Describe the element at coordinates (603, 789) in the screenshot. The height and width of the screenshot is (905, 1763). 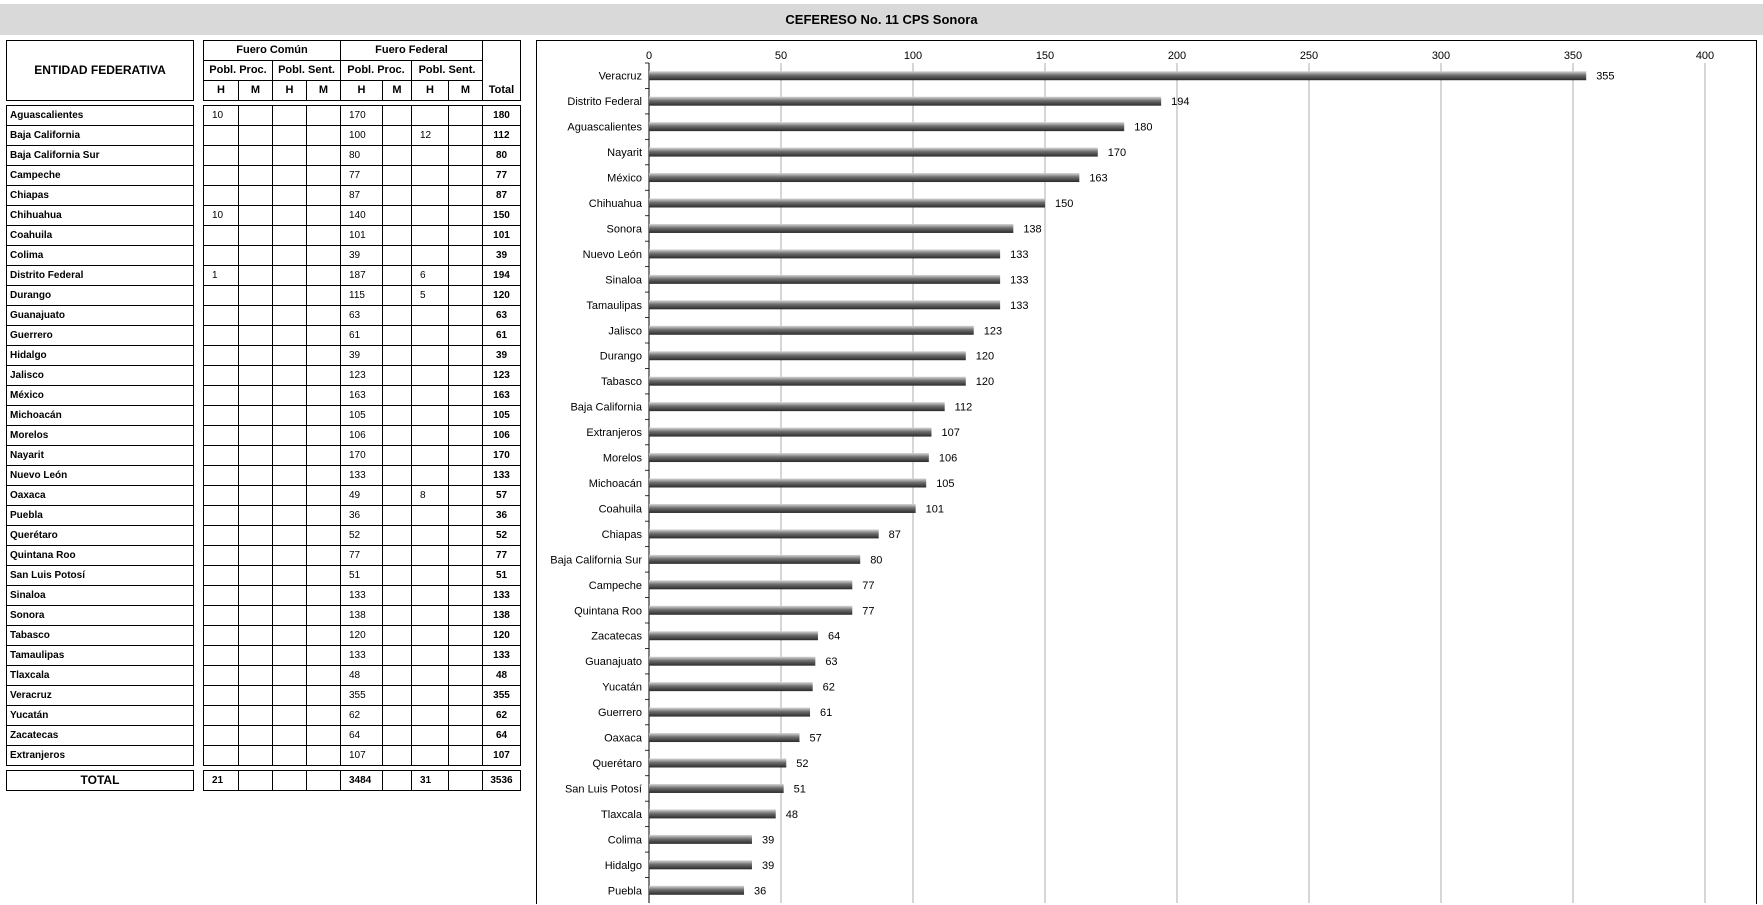
I see `category-label: San Luis Potosí` at that location.